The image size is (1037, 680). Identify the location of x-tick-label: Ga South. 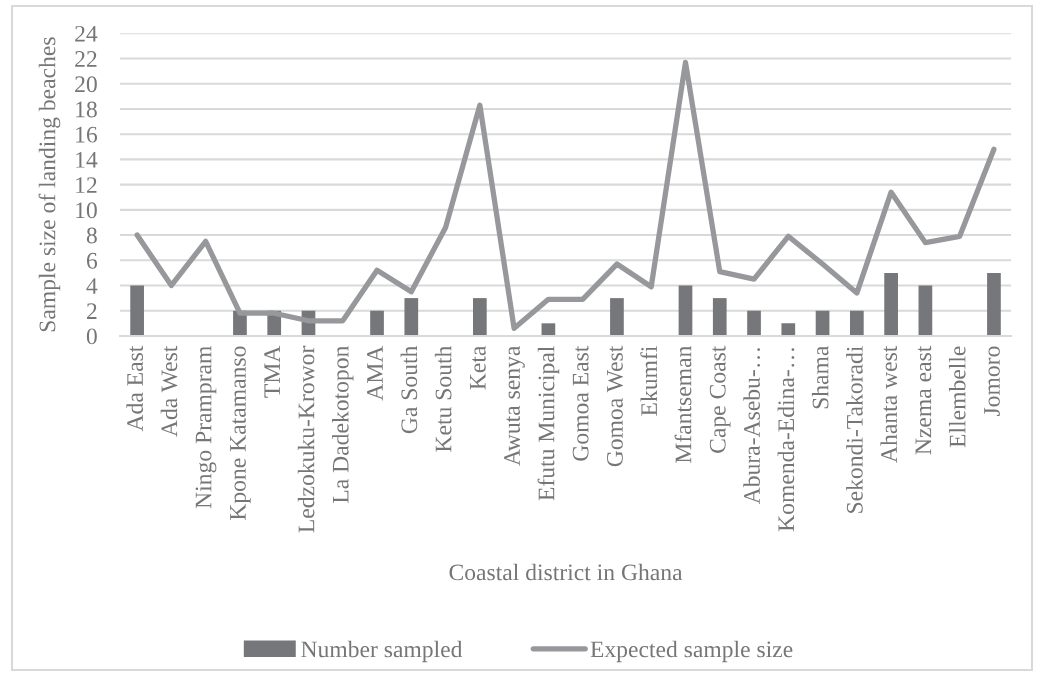
(409, 389).